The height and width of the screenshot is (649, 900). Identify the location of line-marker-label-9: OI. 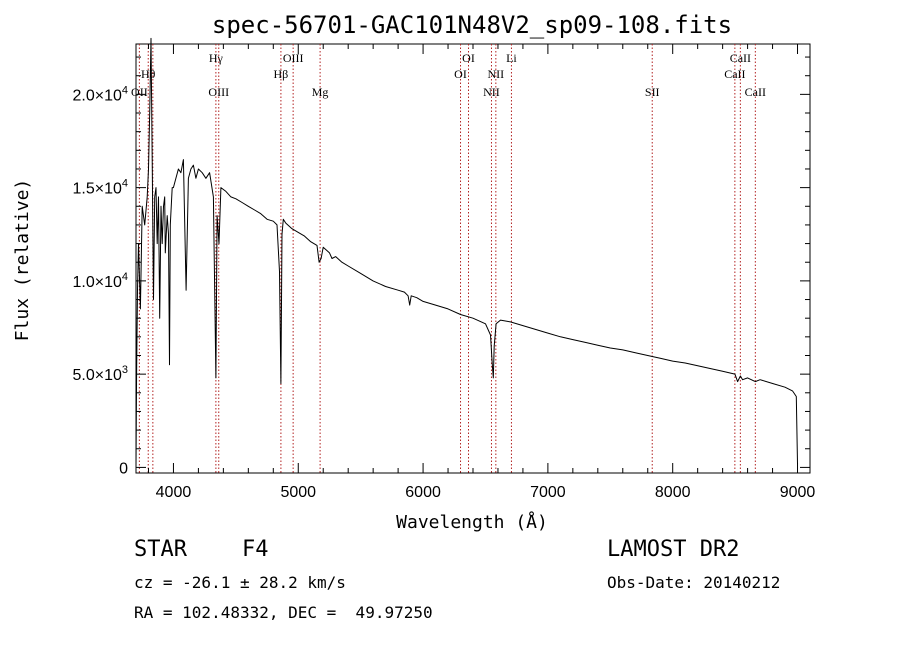
(468, 58).